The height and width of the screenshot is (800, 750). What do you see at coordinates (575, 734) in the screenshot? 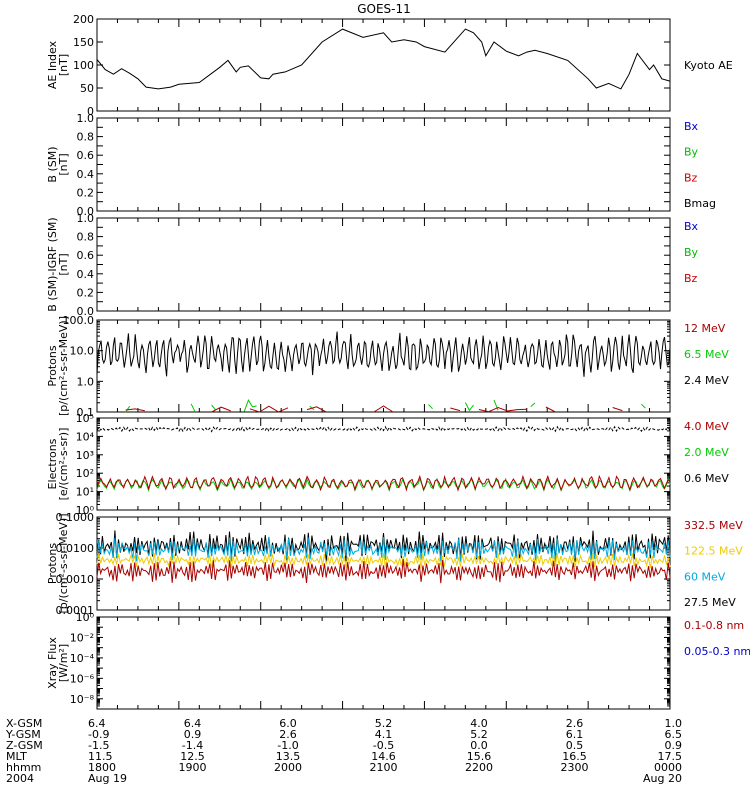
I see `x-row-value: 6.1` at bounding box center [575, 734].